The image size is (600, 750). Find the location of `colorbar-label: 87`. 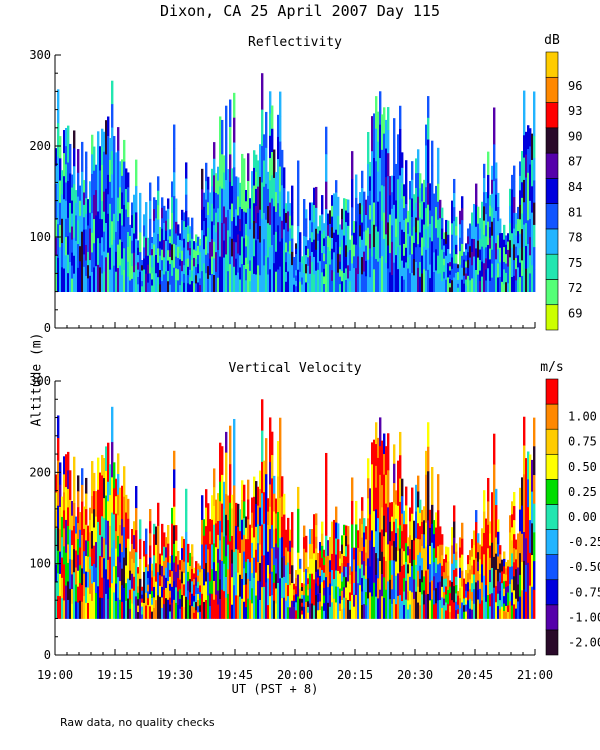

colorbar-label: 87 is located at coordinates (575, 162).